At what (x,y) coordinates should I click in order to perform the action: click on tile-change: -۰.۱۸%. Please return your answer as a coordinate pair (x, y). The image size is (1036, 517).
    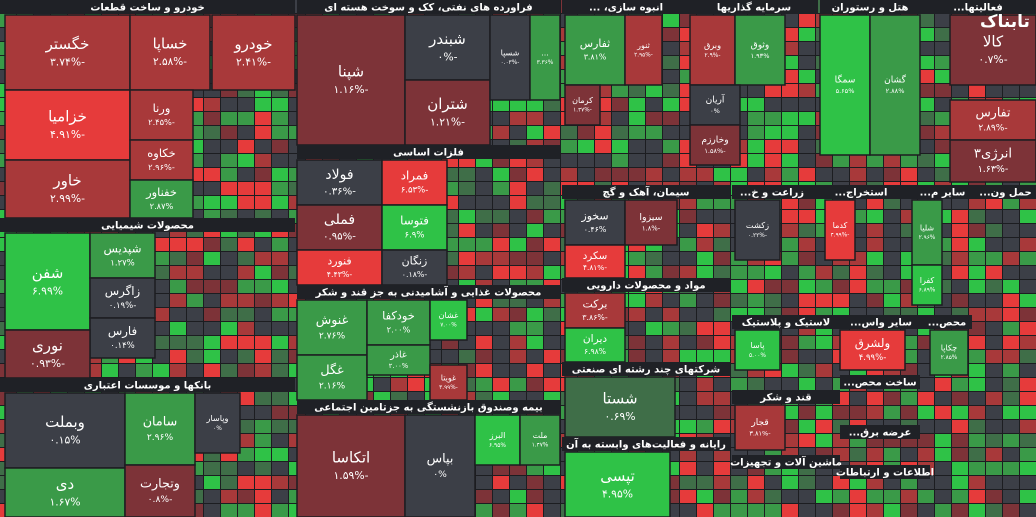
    Looking at the image, I should click on (415, 274).